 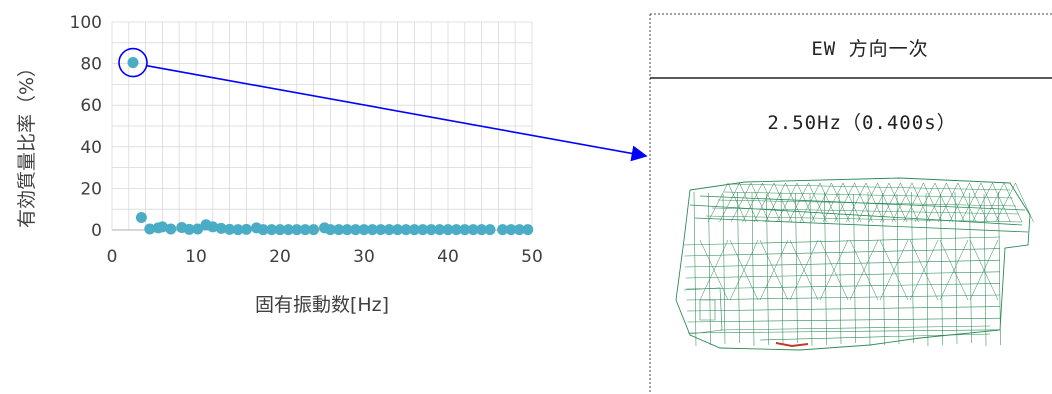 What do you see at coordinates (91, 148) in the screenshot?
I see `y-tick-label: 40` at bounding box center [91, 148].